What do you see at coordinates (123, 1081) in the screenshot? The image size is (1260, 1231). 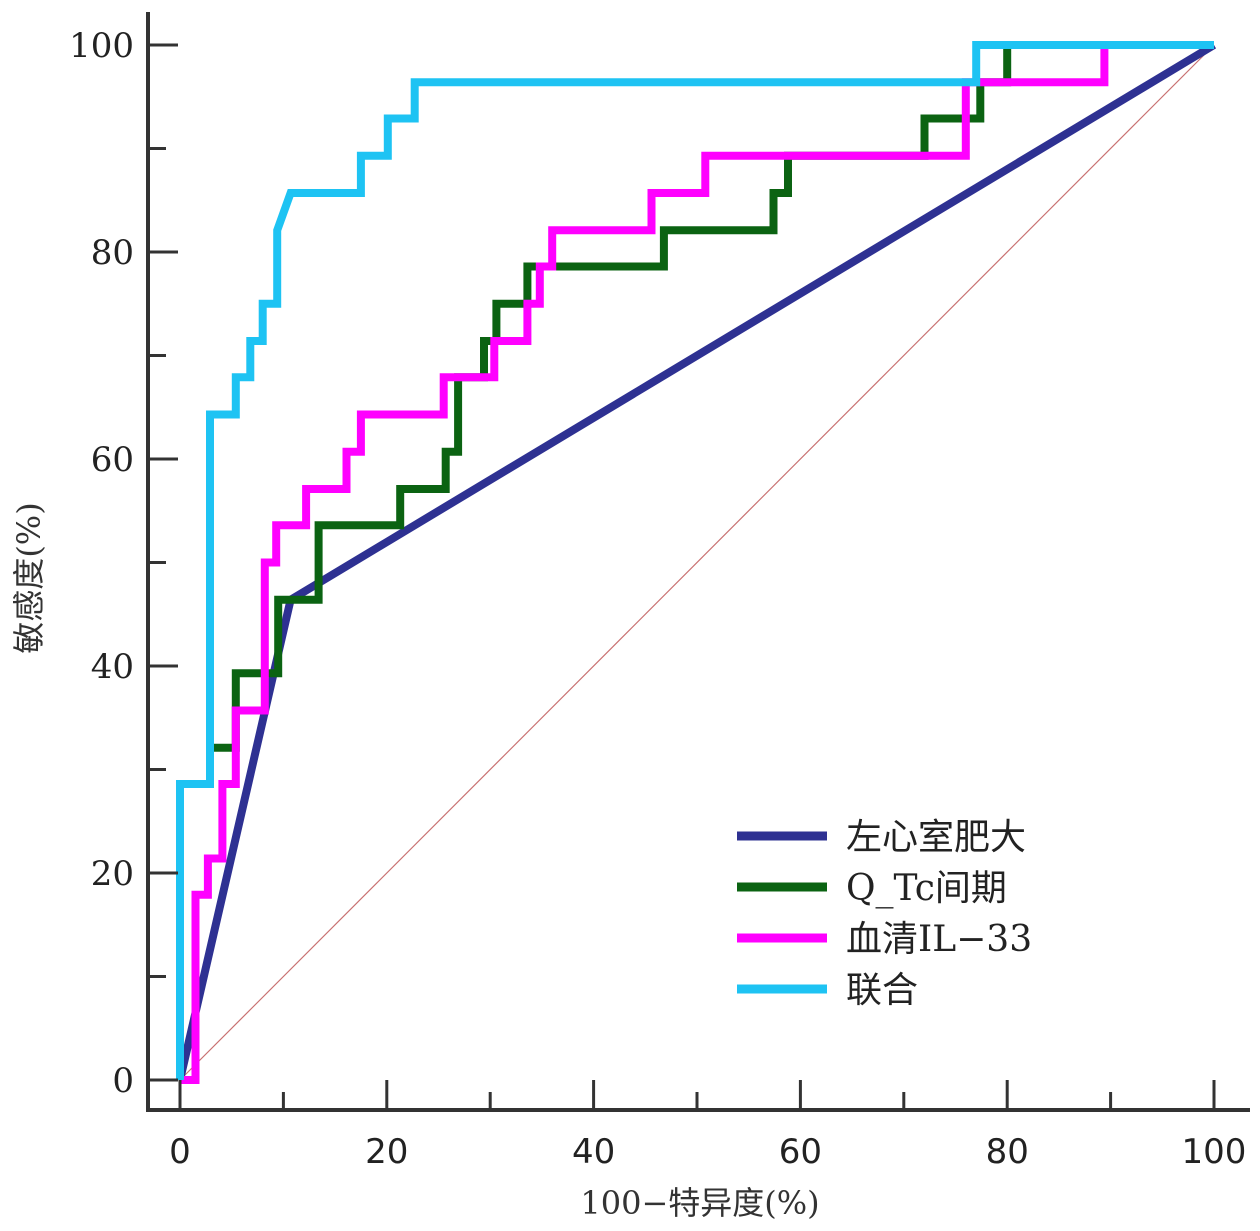 I see `y-tick-label: 0` at bounding box center [123, 1081].